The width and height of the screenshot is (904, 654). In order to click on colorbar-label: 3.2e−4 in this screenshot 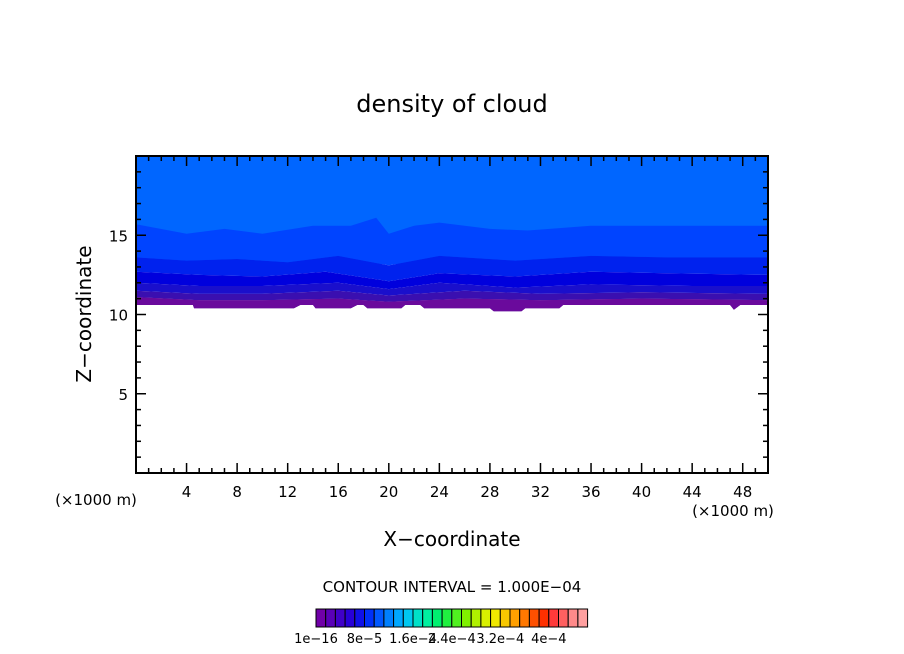, I will do `click(500, 639)`.